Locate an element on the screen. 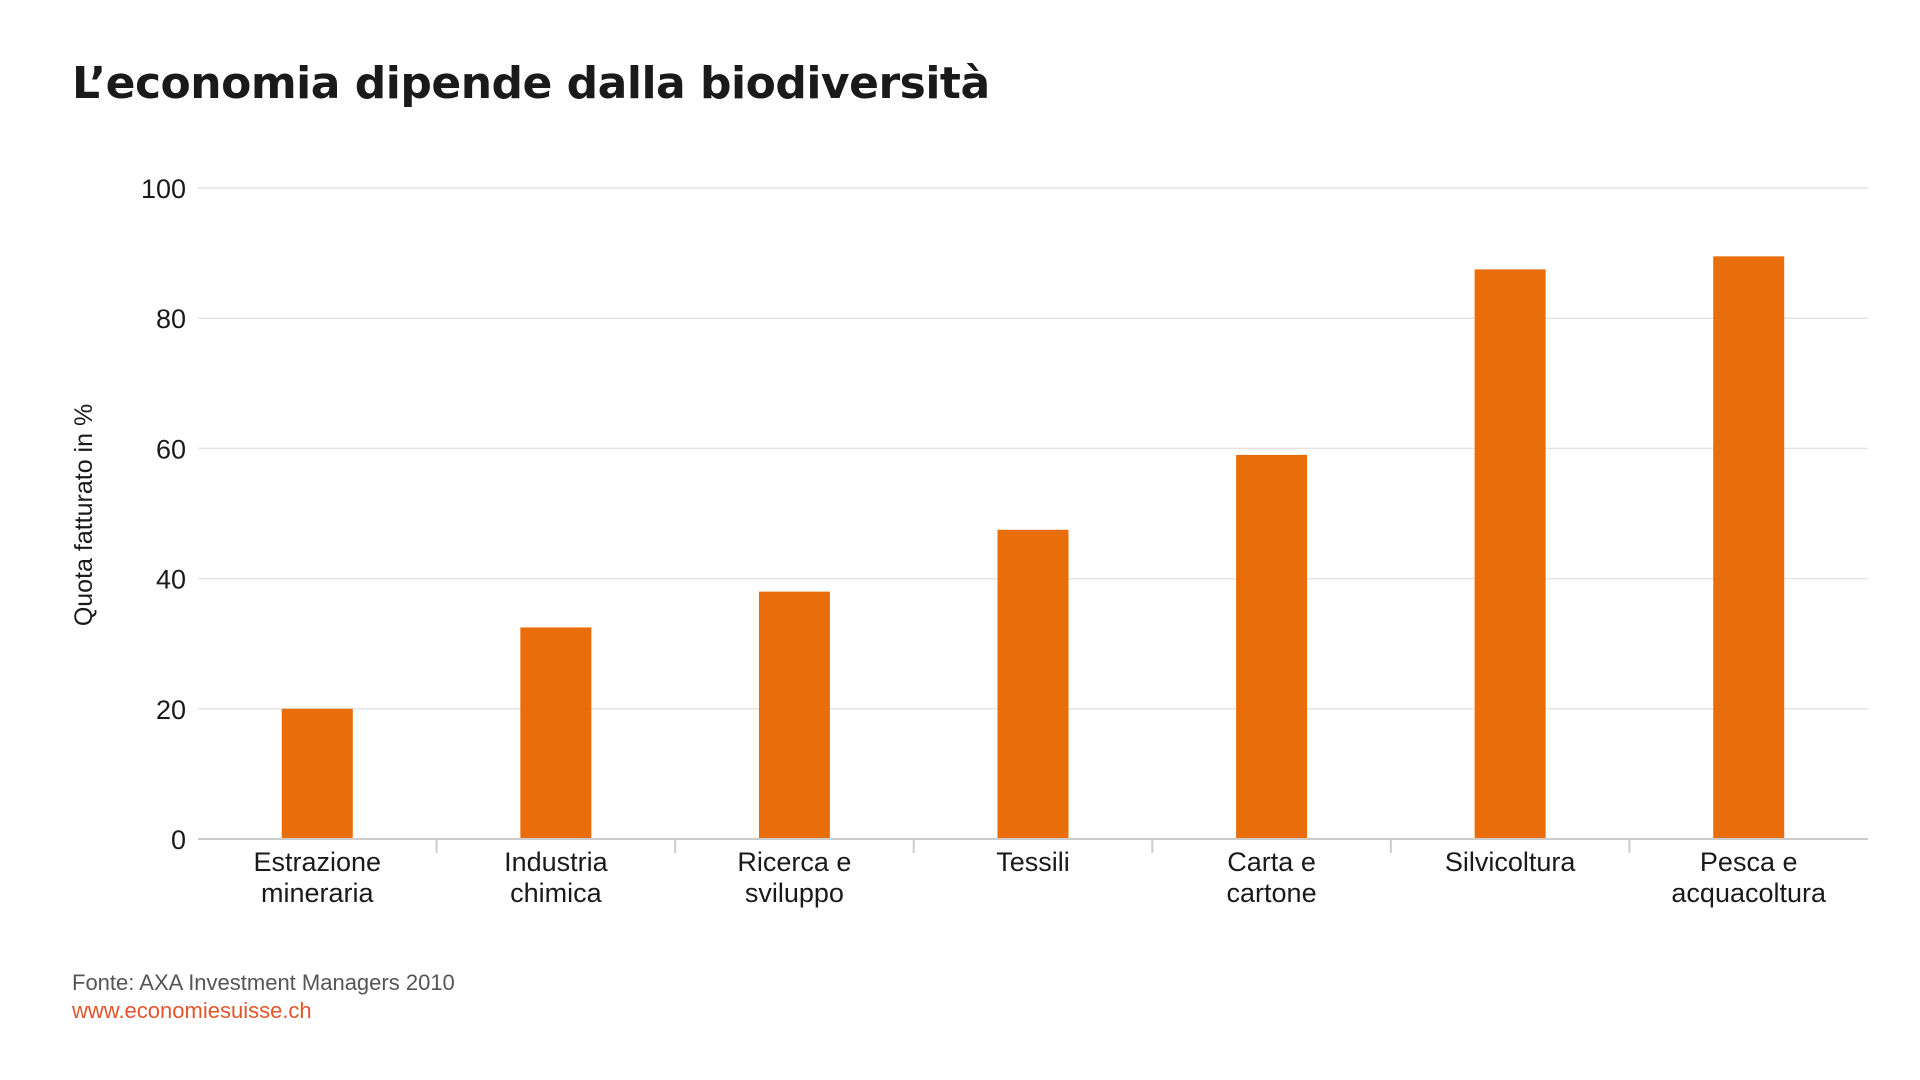  chart-title: L’economia dipende dalla biodiversità is located at coordinates (531, 83).